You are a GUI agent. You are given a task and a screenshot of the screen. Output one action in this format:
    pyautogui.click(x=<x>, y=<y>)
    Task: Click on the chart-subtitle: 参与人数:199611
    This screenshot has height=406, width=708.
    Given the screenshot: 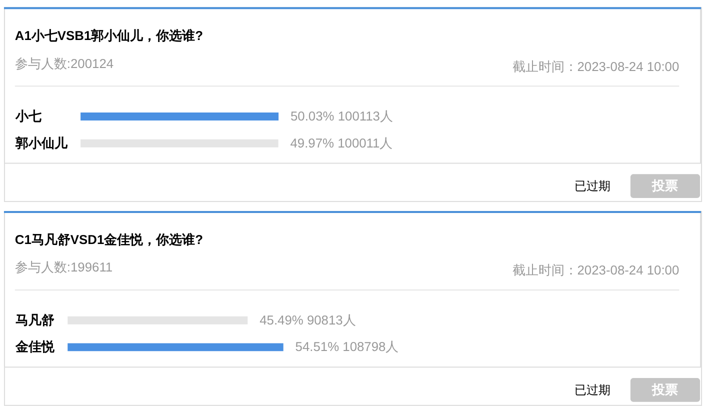 What is the action you would take?
    pyautogui.click(x=63, y=267)
    